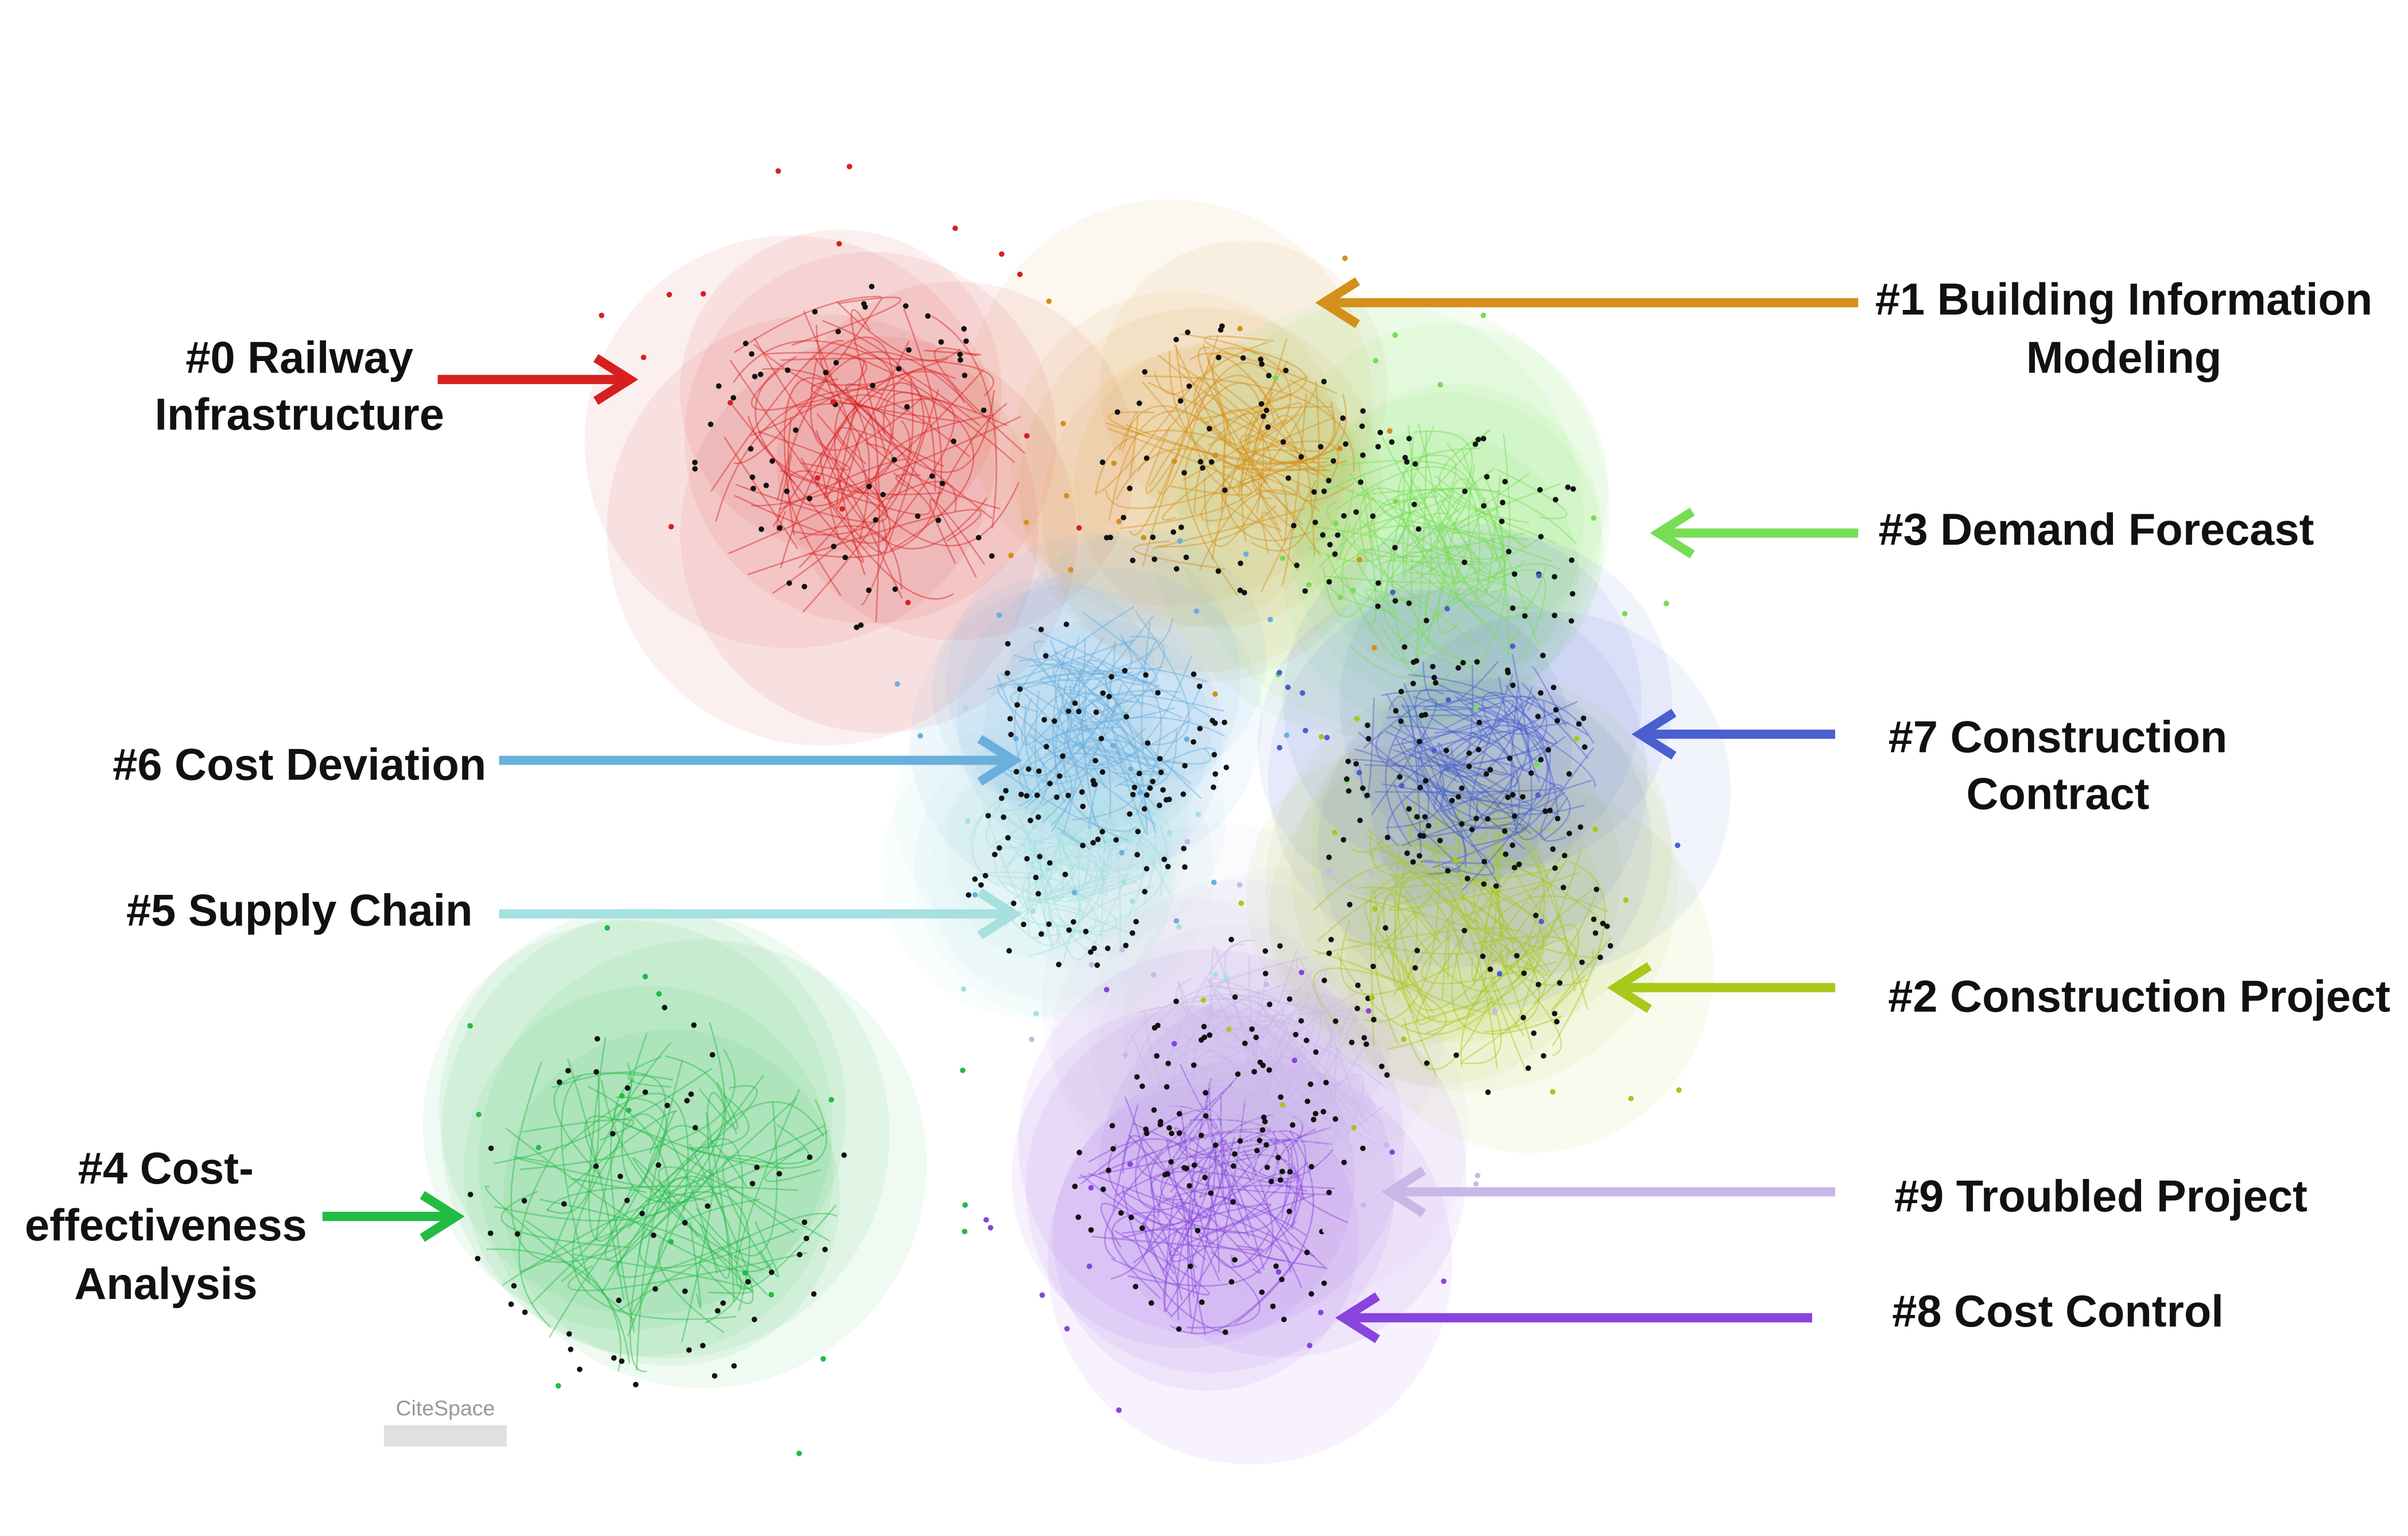  Describe the element at coordinates (2058, 737) in the screenshot. I see `cluster-label: #7 Construction` at that location.